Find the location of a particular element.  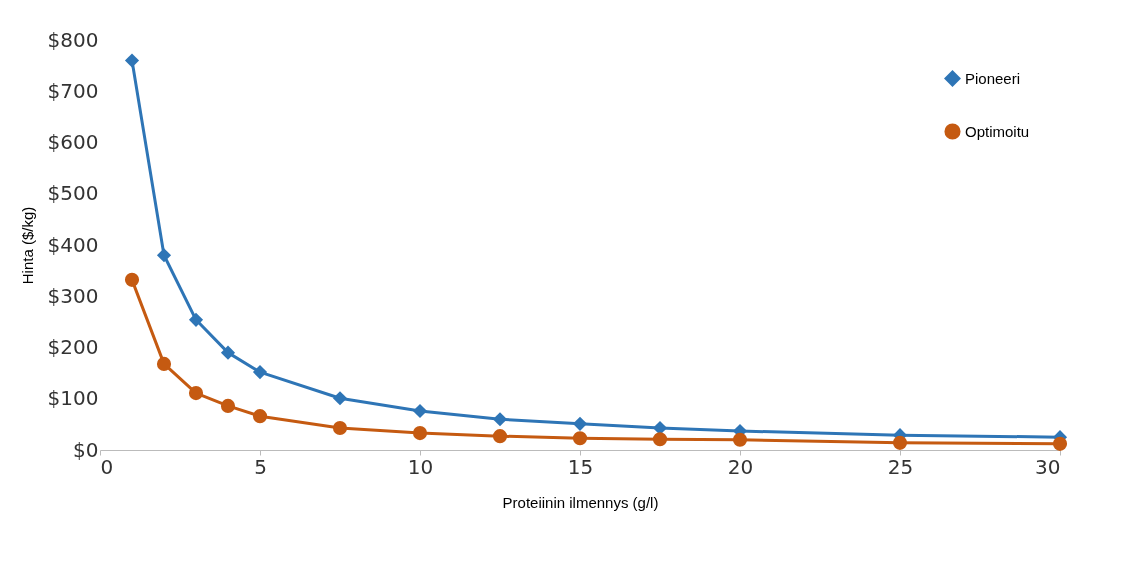

y-tick-label: $700 is located at coordinates (73, 90).